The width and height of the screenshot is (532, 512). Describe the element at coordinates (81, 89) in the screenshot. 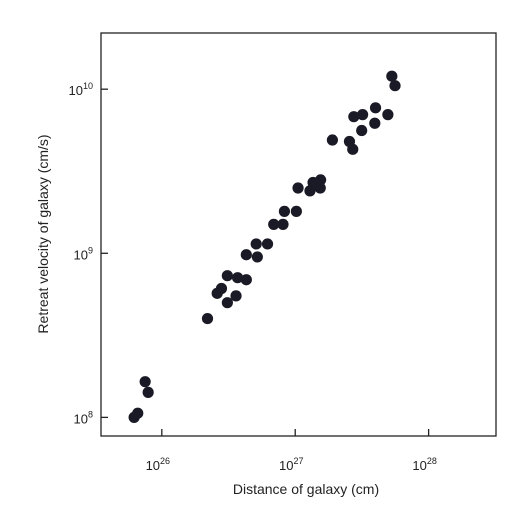

I see `y-tick-label: 10¹⁰` at that location.